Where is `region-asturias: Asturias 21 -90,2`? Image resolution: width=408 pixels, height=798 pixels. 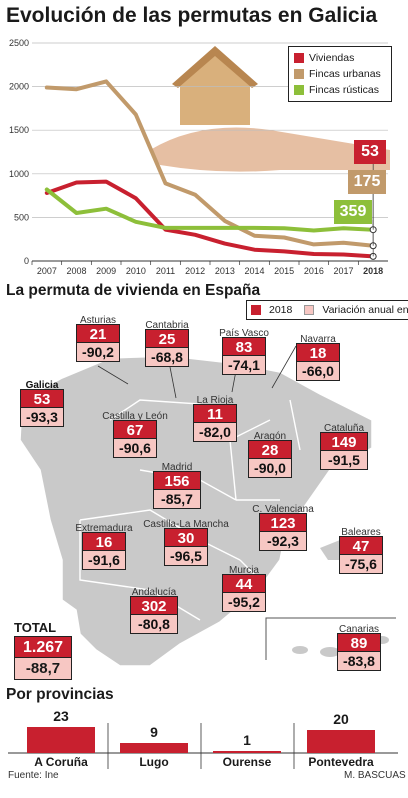
region-asturias: Asturias 21 -90,2 is located at coordinates (98, 338).